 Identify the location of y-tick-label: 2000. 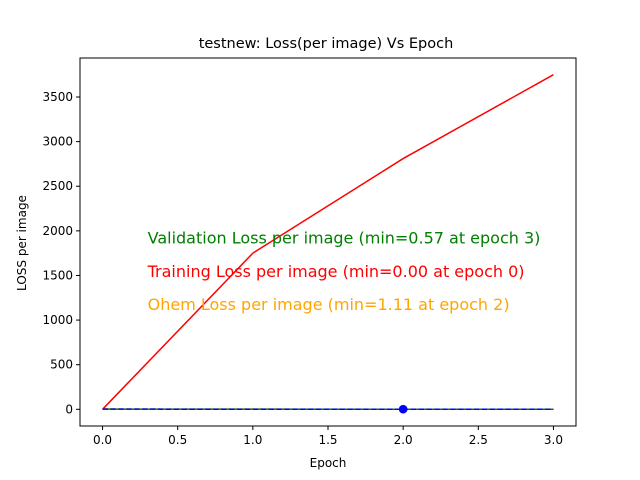
(57, 231).